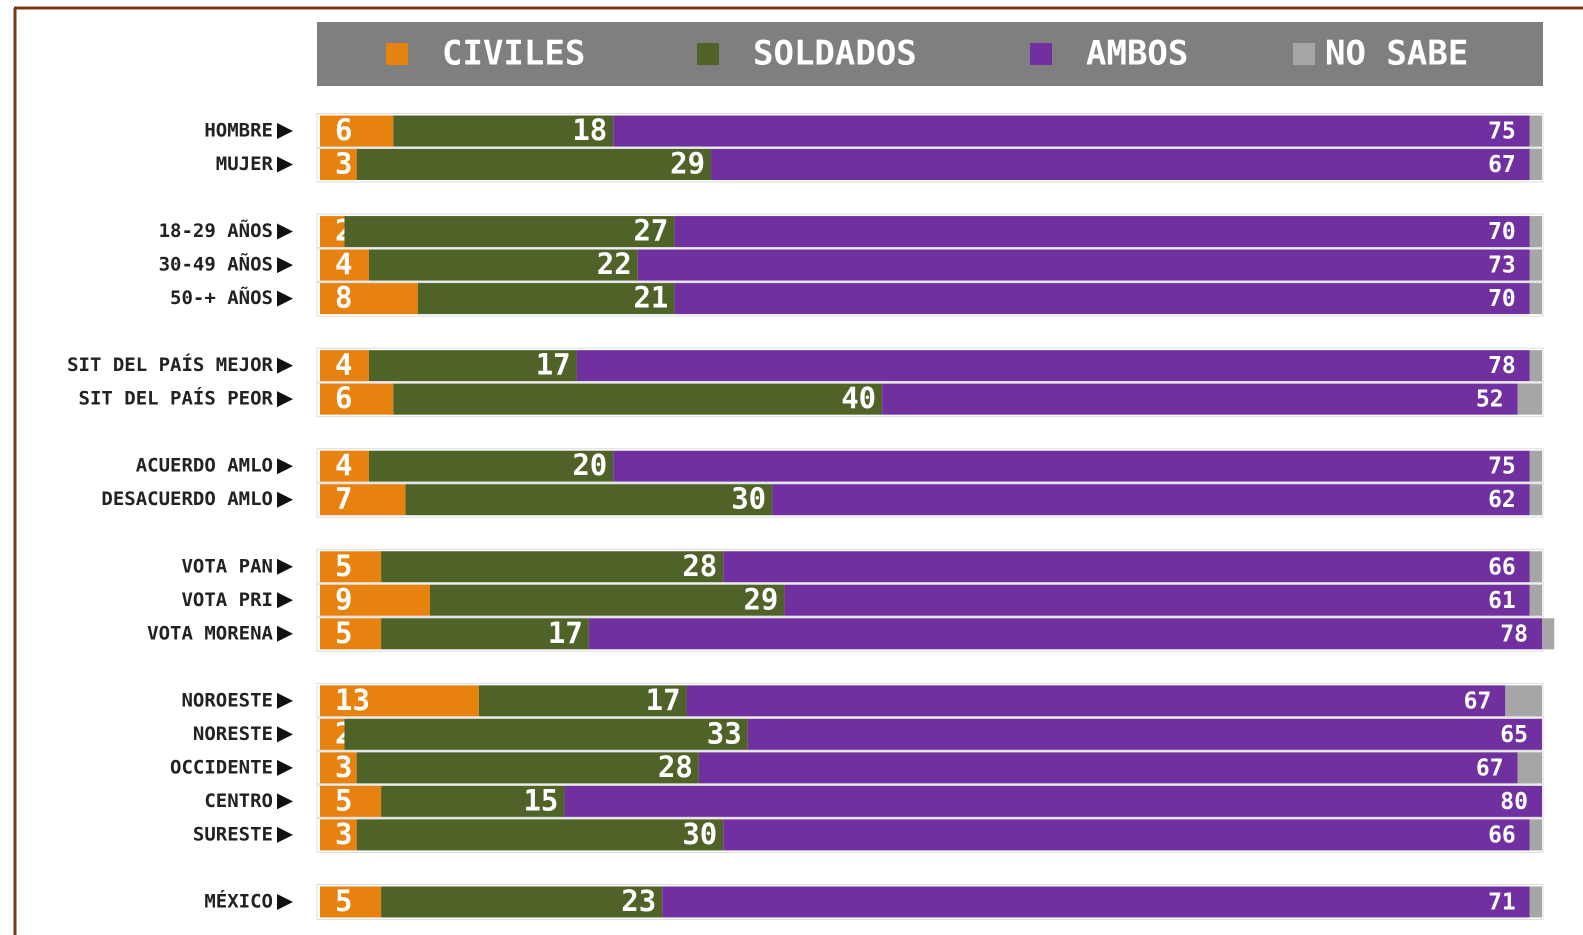 The width and height of the screenshot is (1583, 935). What do you see at coordinates (352, 700) in the screenshot?
I see `value-label: 13` at bounding box center [352, 700].